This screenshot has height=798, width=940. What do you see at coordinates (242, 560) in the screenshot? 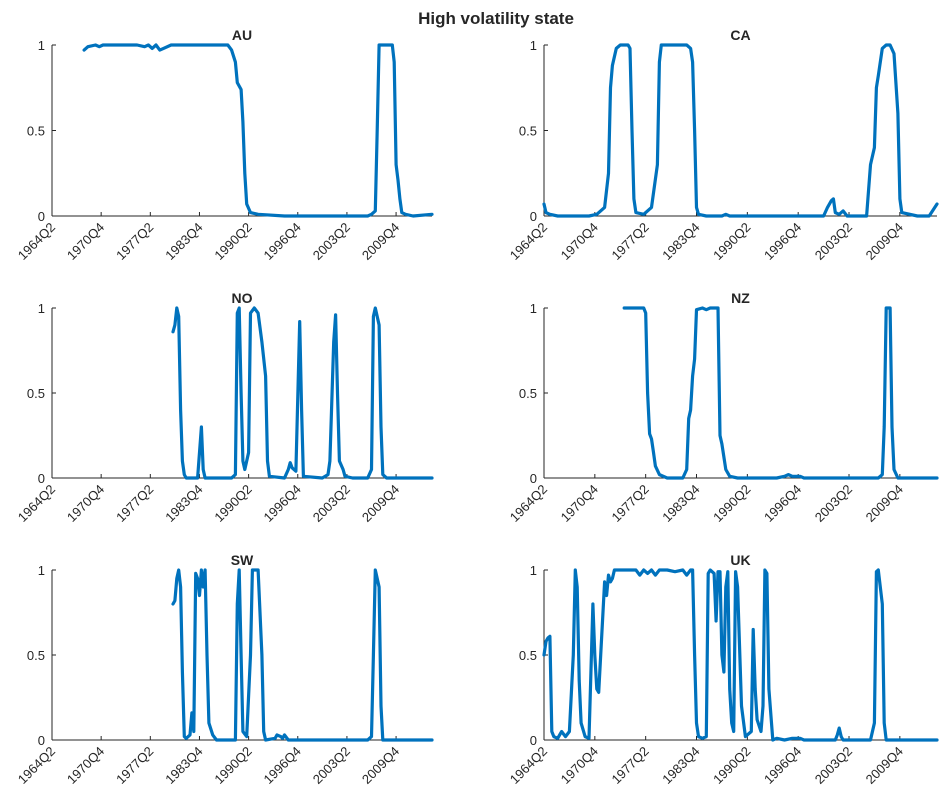
I see `panel-title: SW` at bounding box center [242, 560].